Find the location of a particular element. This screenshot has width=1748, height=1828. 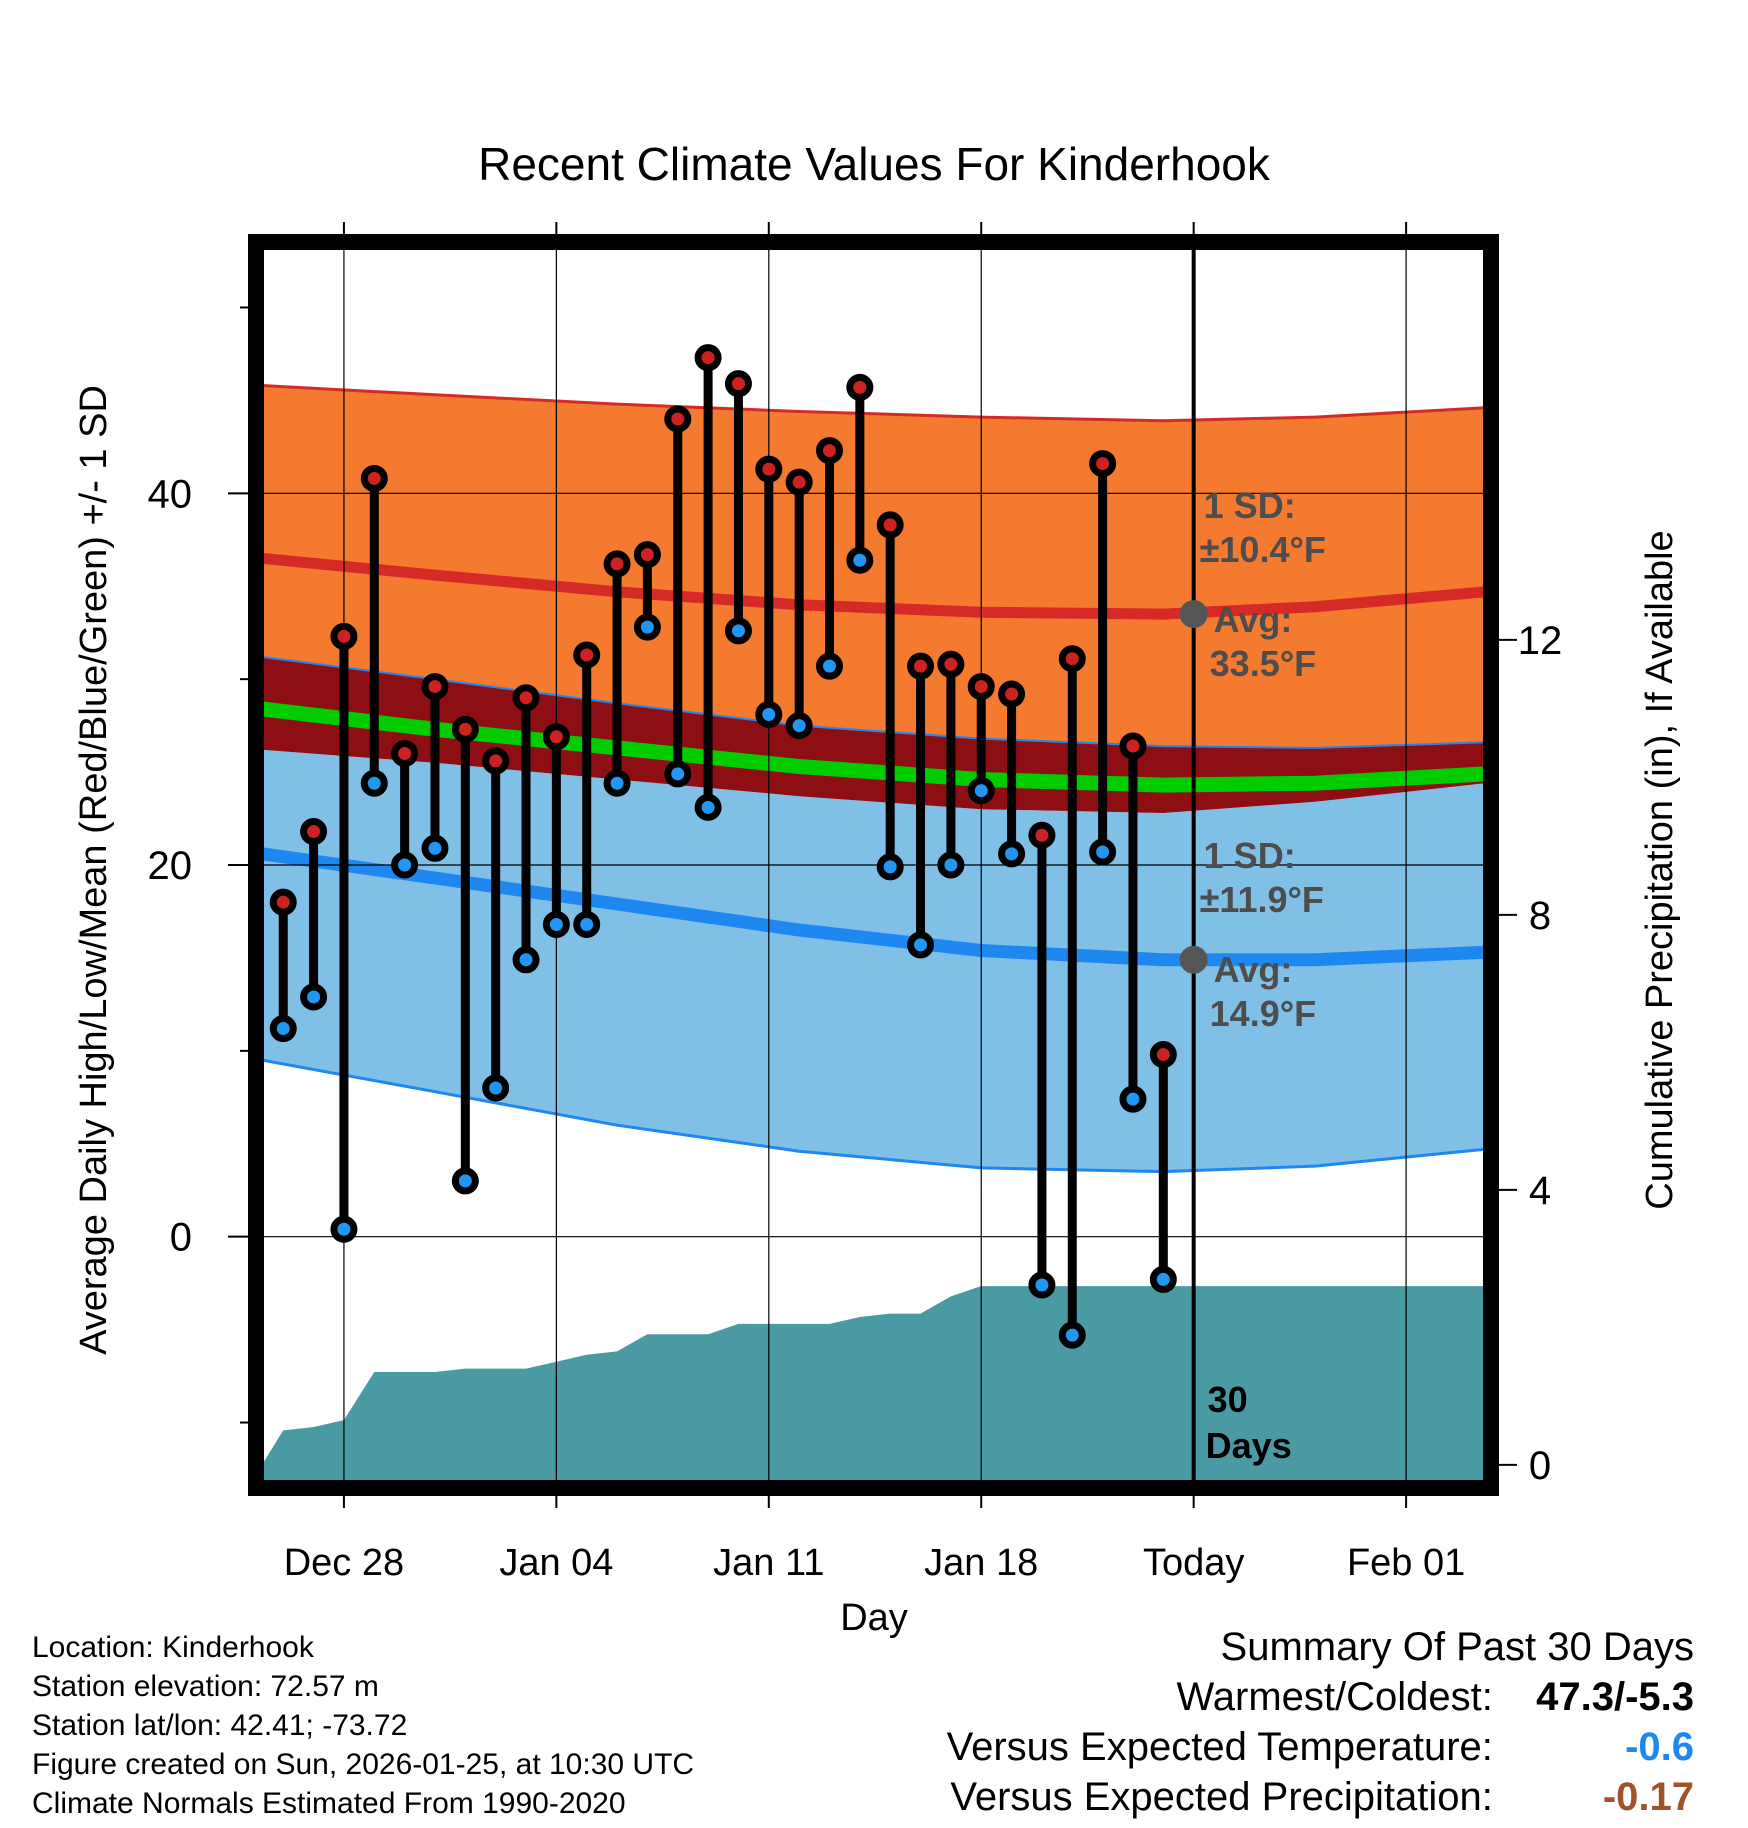

summary-temp-row: Versus Expected Temperature: -0.6 is located at coordinates (1320, 1747).